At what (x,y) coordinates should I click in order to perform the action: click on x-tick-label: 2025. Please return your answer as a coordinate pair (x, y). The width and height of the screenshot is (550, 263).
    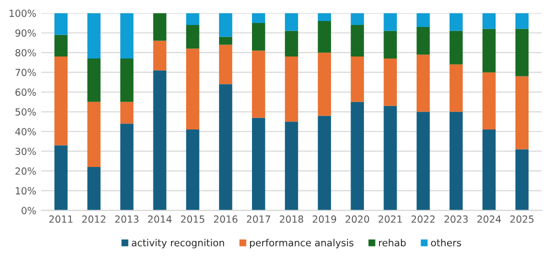
    Looking at the image, I should click on (522, 219).